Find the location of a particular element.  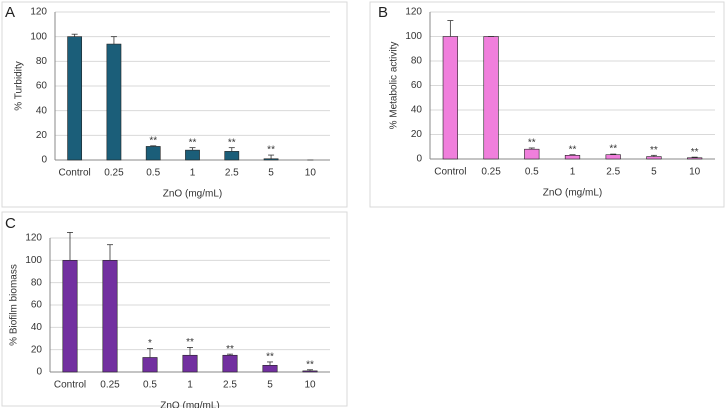

panel-label: B is located at coordinates (383, 12).